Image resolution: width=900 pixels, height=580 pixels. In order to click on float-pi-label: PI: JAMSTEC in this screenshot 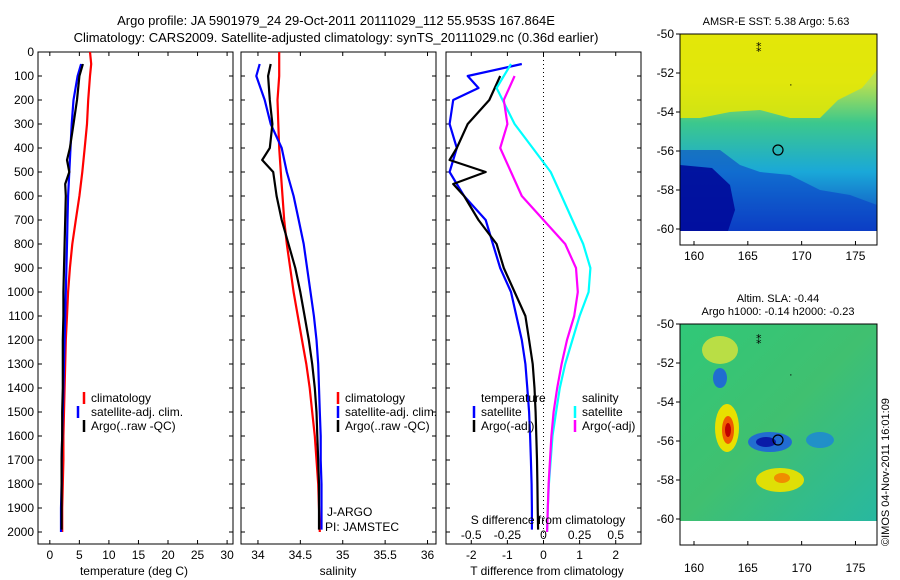, I will do `click(362, 527)`.